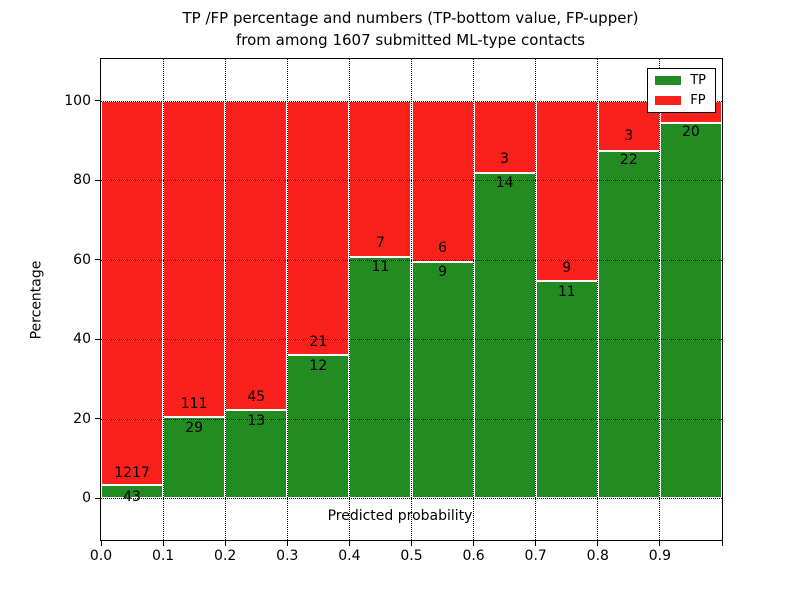 This screenshot has width=800, height=600. What do you see at coordinates (82, 259) in the screenshot?
I see `y-tick-label: 60` at bounding box center [82, 259].